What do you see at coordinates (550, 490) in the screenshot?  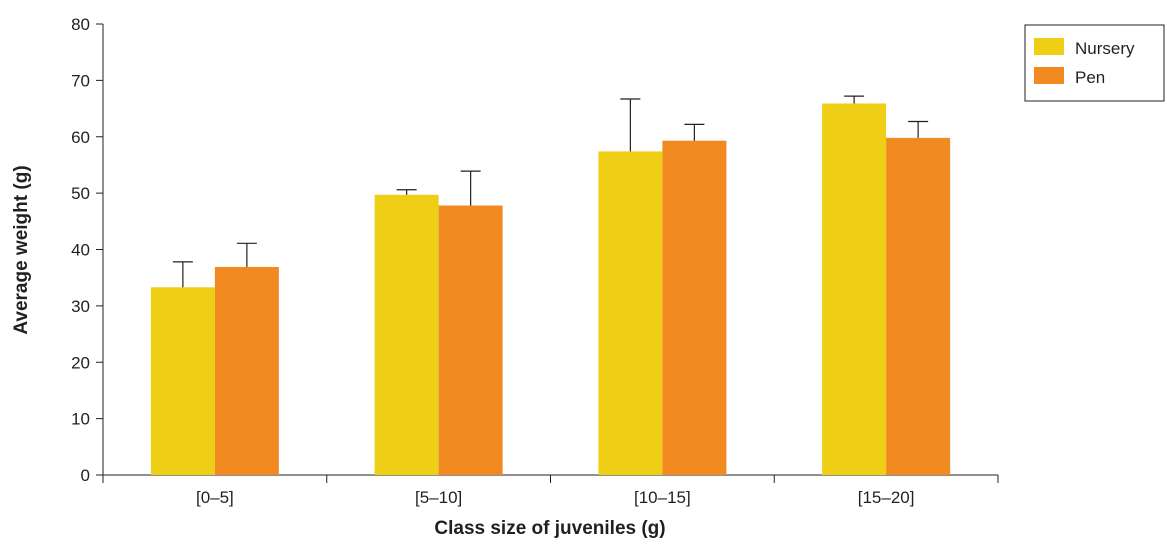 I see `x-axis: [0–5] [5–10] [10–15] [15–20]` at bounding box center [550, 490].